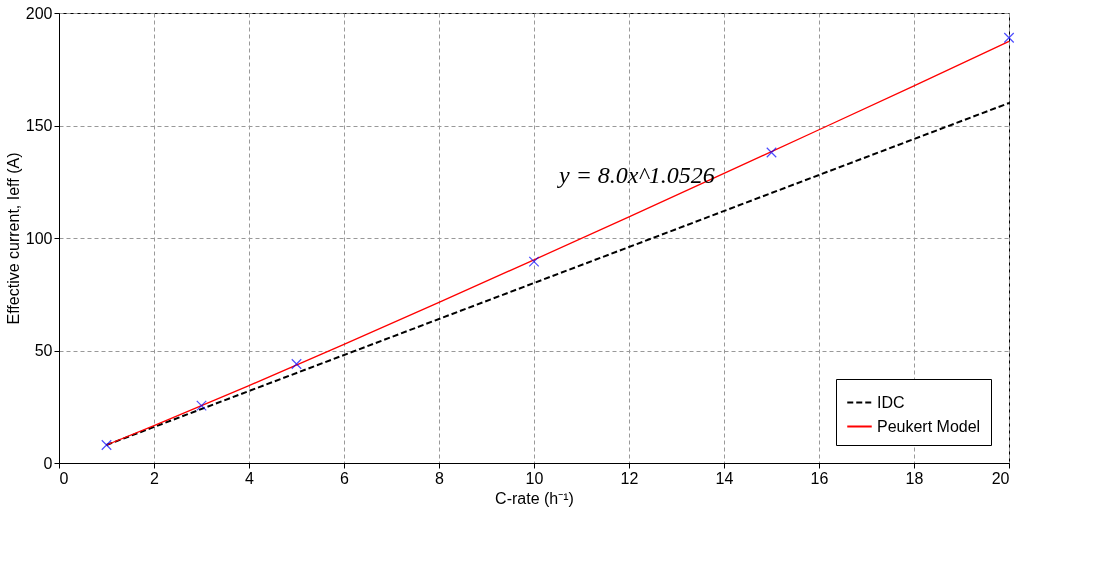 The width and height of the screenshot is (1100, 579). What do you see at coordinates (819, 478) in the screenshot?
I see `x-tick-label: 16` at bounding box center [819, 478].